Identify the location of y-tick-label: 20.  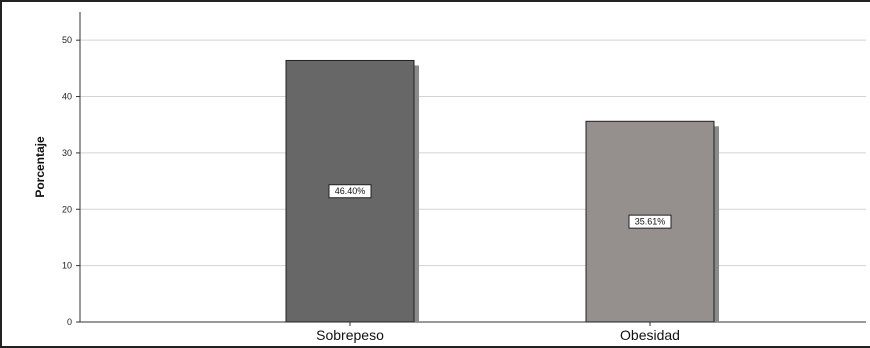
(67, 209).